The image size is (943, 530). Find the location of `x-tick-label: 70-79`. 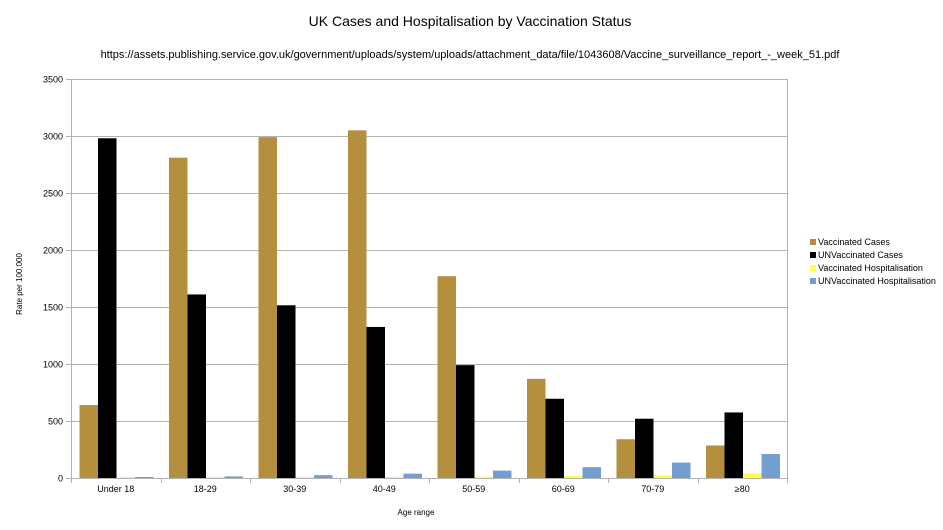

x-tick-label: 70-79 is located at coordinates (652, 489).